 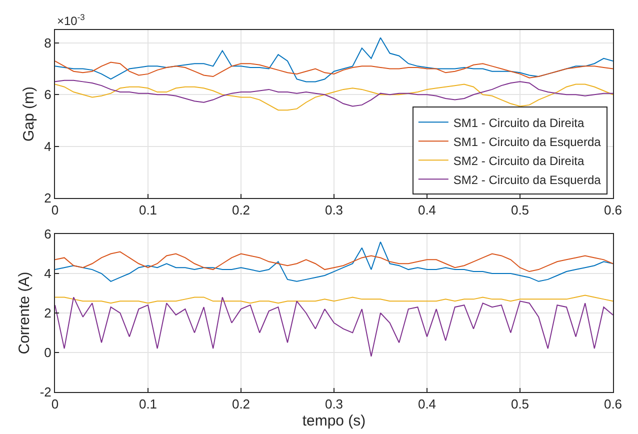 What do you see at coordinates (518, 161) in the screenshot?
I see `legend-label: SM2 - Circuito da Direita` at bounding box center [518, 161].